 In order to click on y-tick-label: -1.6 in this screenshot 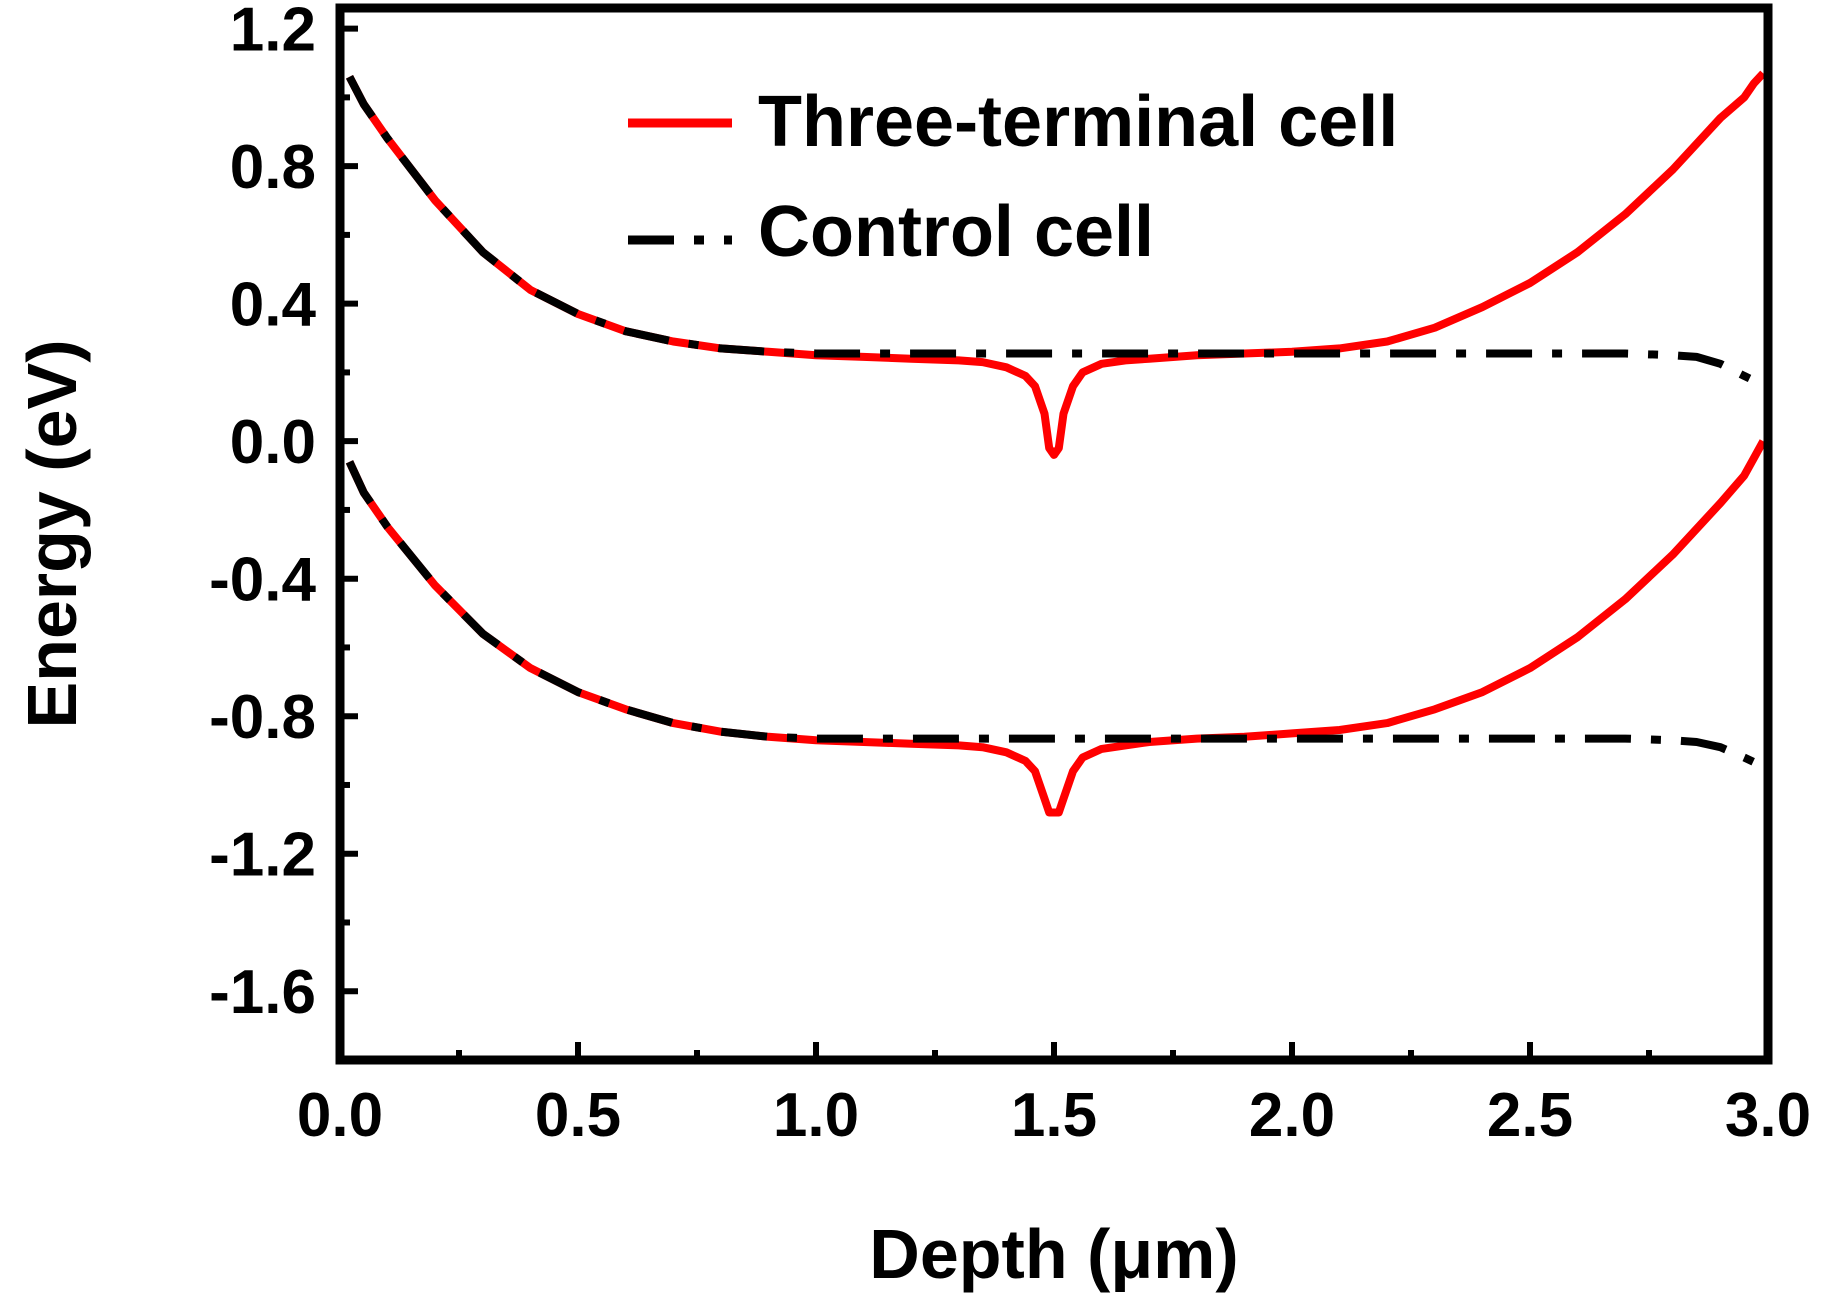, I will do `click(262, 992)`.